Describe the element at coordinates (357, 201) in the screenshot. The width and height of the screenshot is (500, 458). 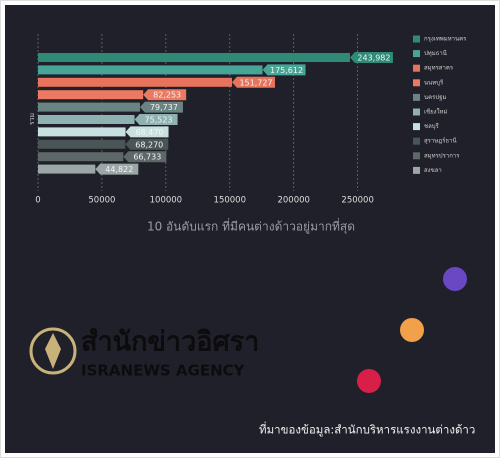
I see `x-tick-label: 250000` at that location.